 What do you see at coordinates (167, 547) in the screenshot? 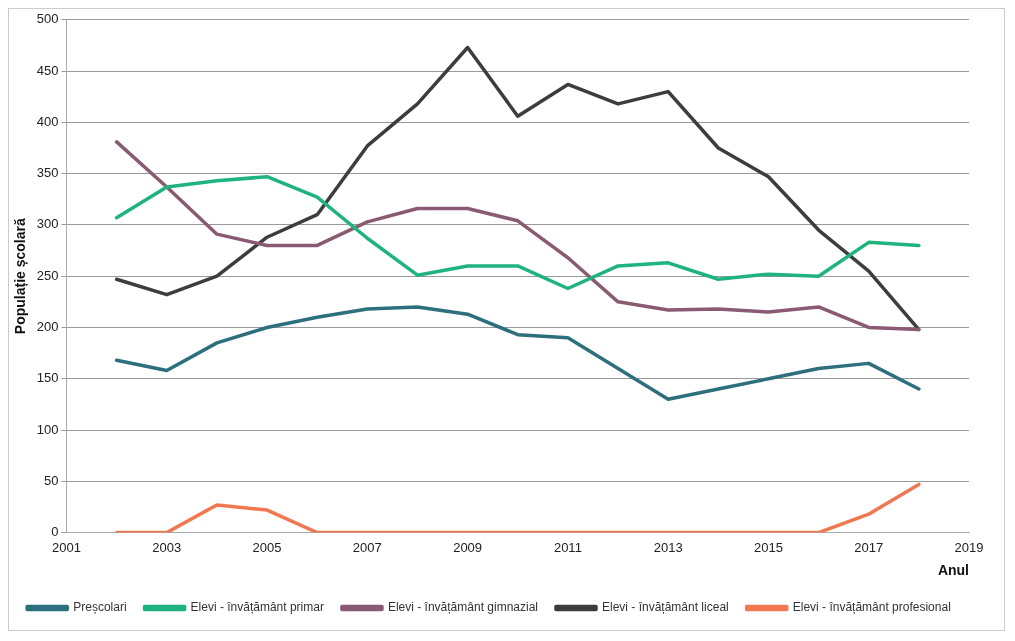
I see `x-tick-label: 2003` at bounding box center [167, 547].